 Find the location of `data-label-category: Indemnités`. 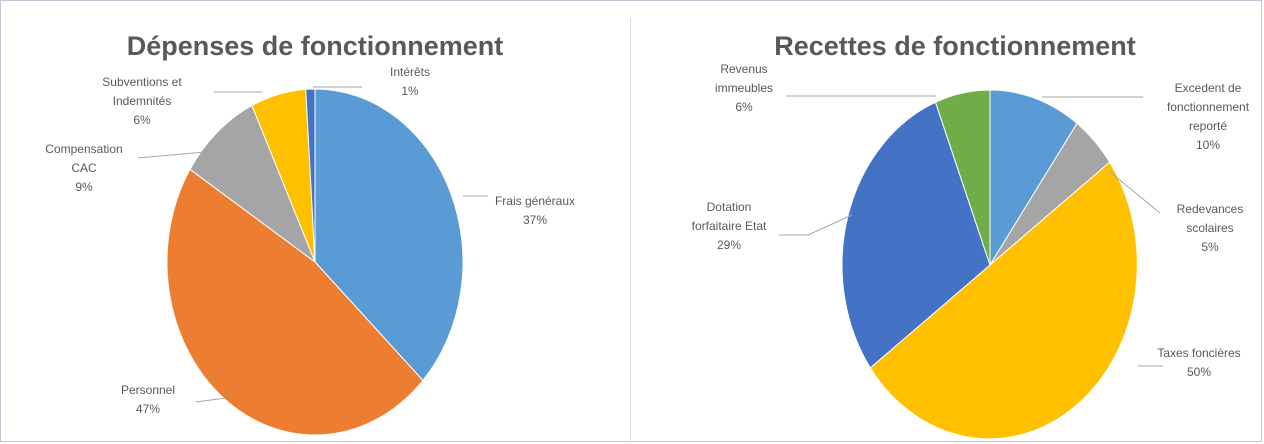

data-label-category: Indemnités is located at coordinates (142, 101).